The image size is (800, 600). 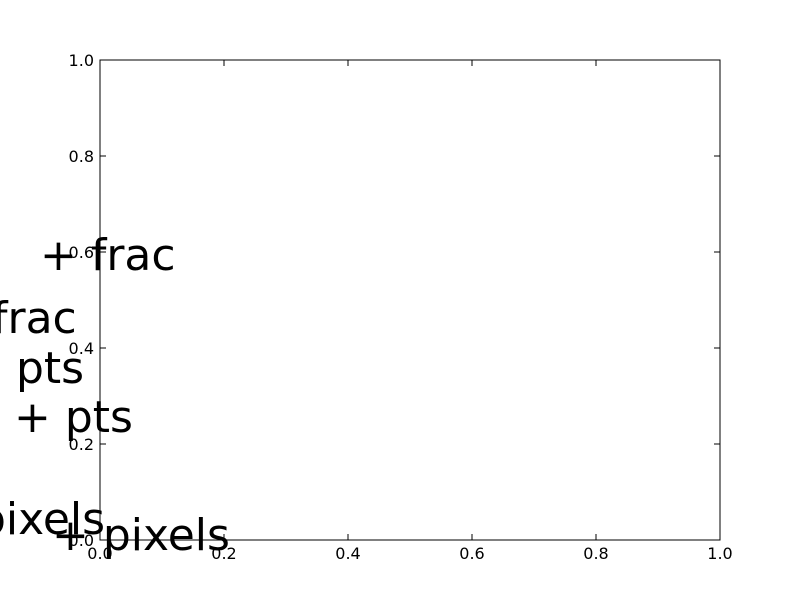 I want to click on annotation-frac-plus: + frac, so click(x=108, y=255).